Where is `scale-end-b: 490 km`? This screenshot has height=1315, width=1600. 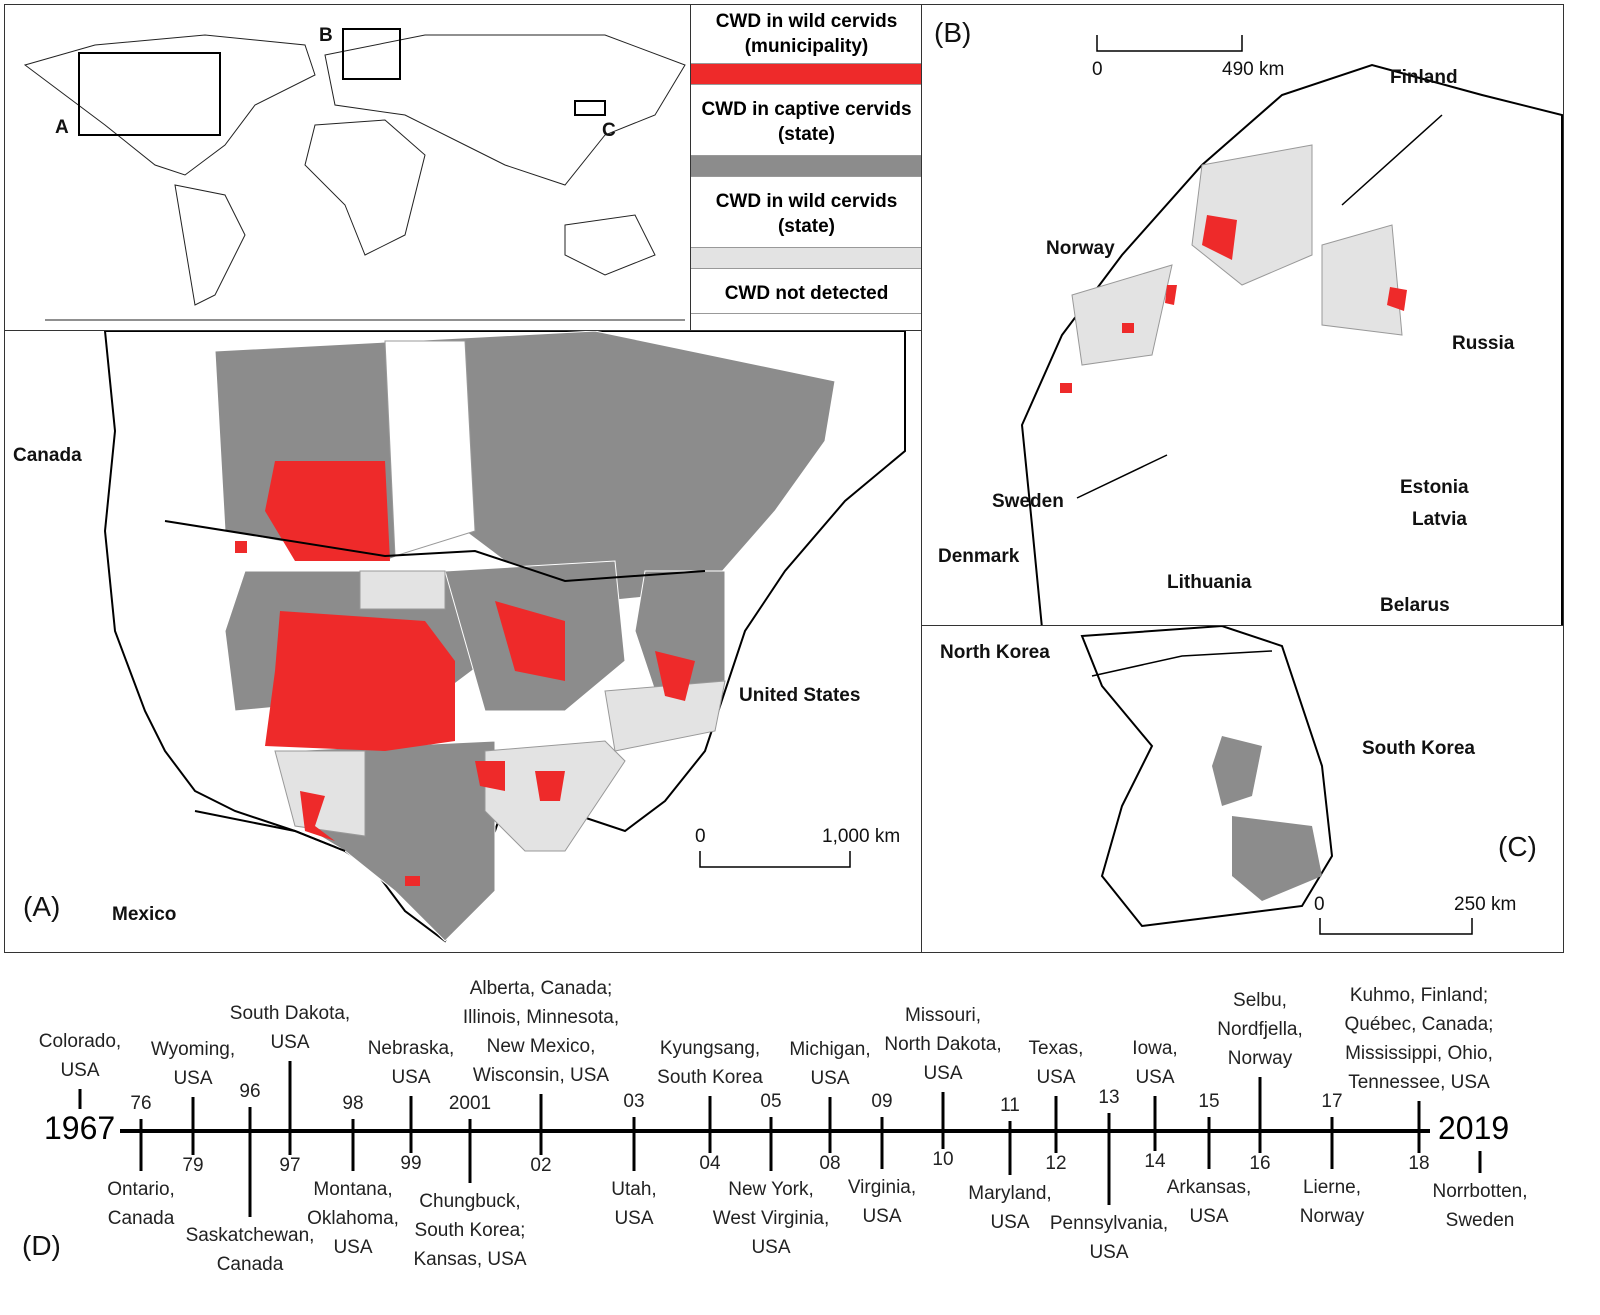 scale-end-b: 490 km is located at coordinates (1253, 69).